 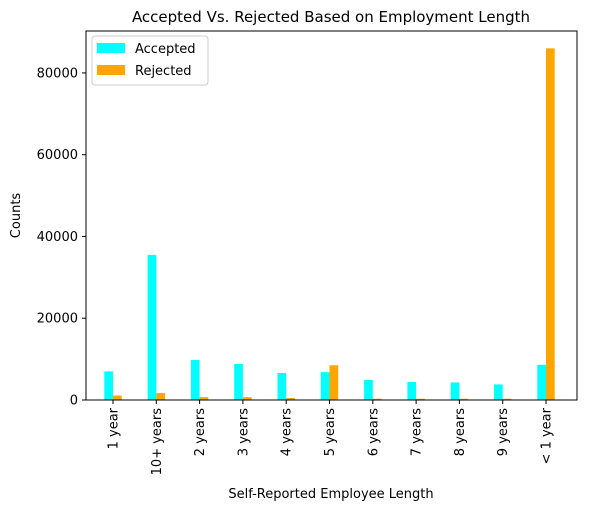 I want to click on x-tick-label: 6 years, so click(x=373, y=432).